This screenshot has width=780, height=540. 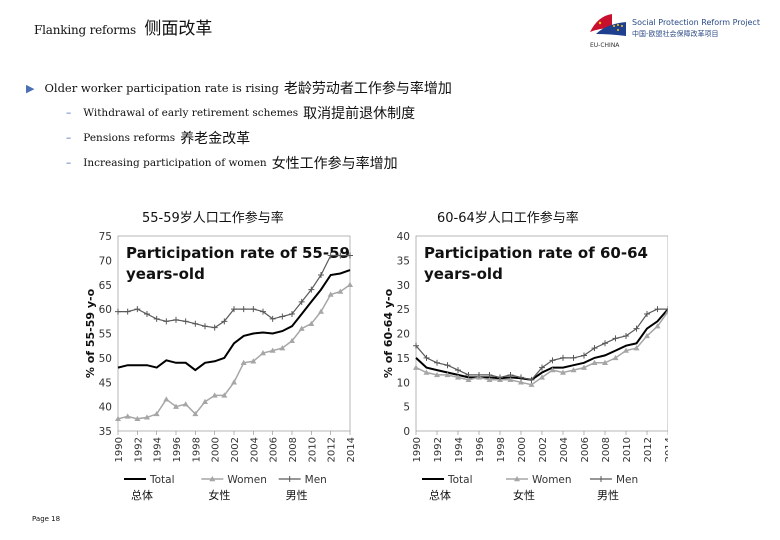 I want to click on x-tick-label: 1994, so click(x=158, y=449).